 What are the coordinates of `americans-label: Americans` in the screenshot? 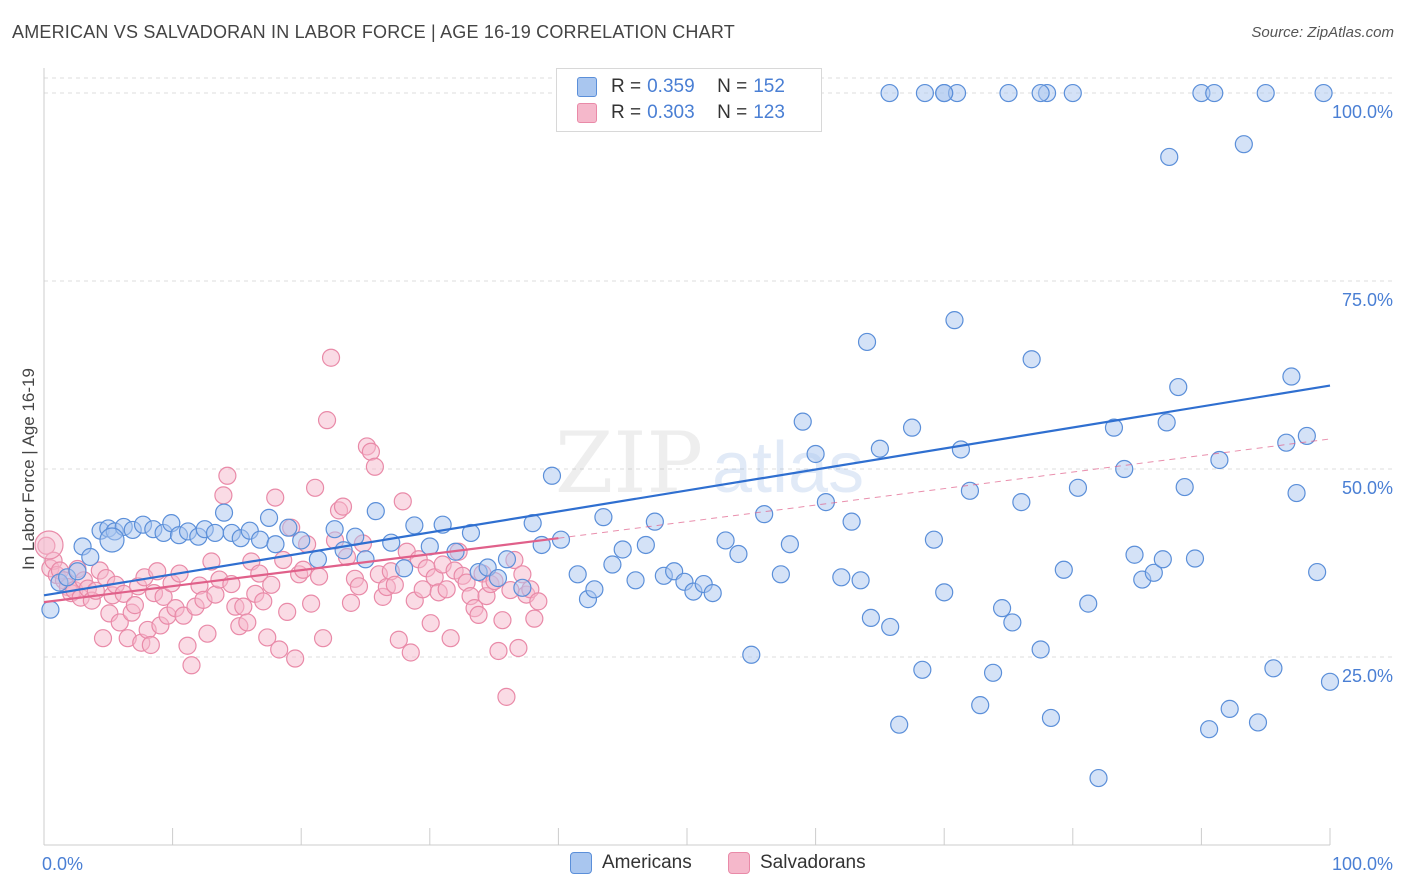 It's located at (647, 862).